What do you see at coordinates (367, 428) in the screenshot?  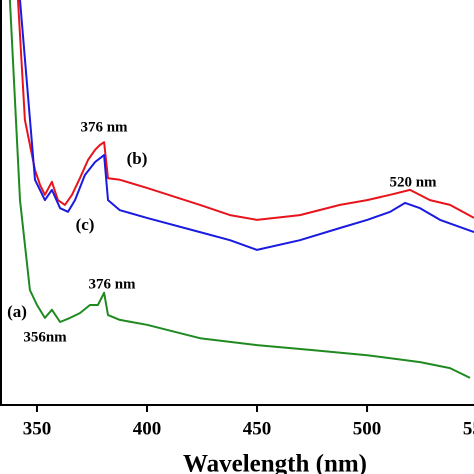 I see `x-tick-label: 500` at bounding box center [367, 428].